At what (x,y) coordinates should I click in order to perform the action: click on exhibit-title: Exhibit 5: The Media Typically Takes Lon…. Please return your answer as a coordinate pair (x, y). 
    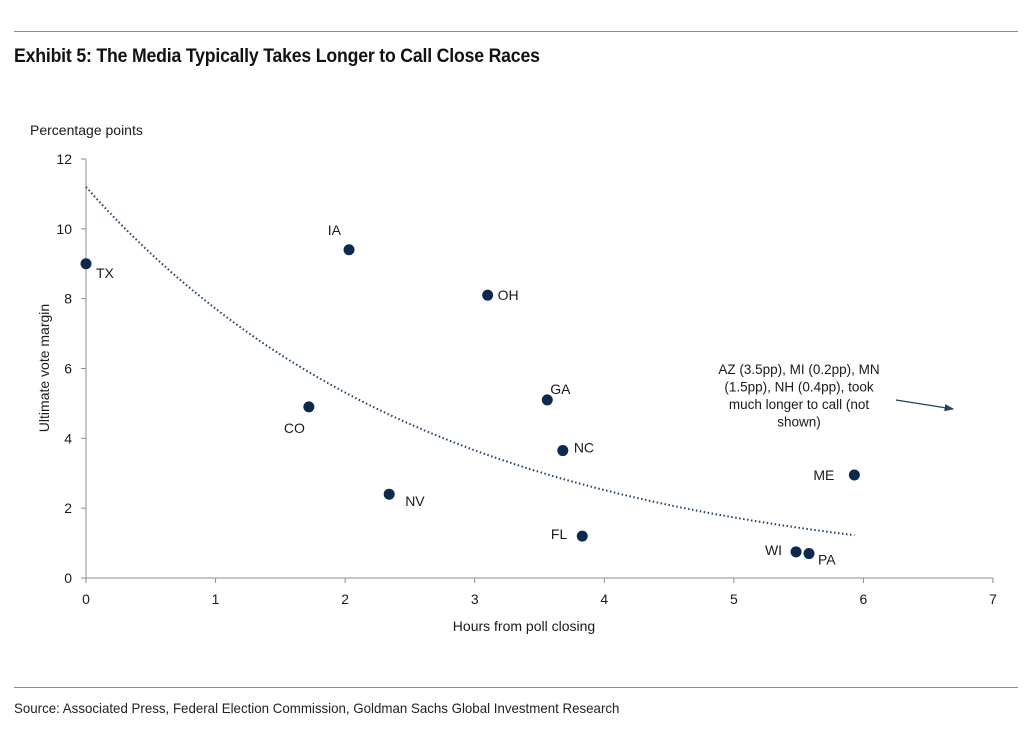
    Looking at the image, I should click on (277, 56).